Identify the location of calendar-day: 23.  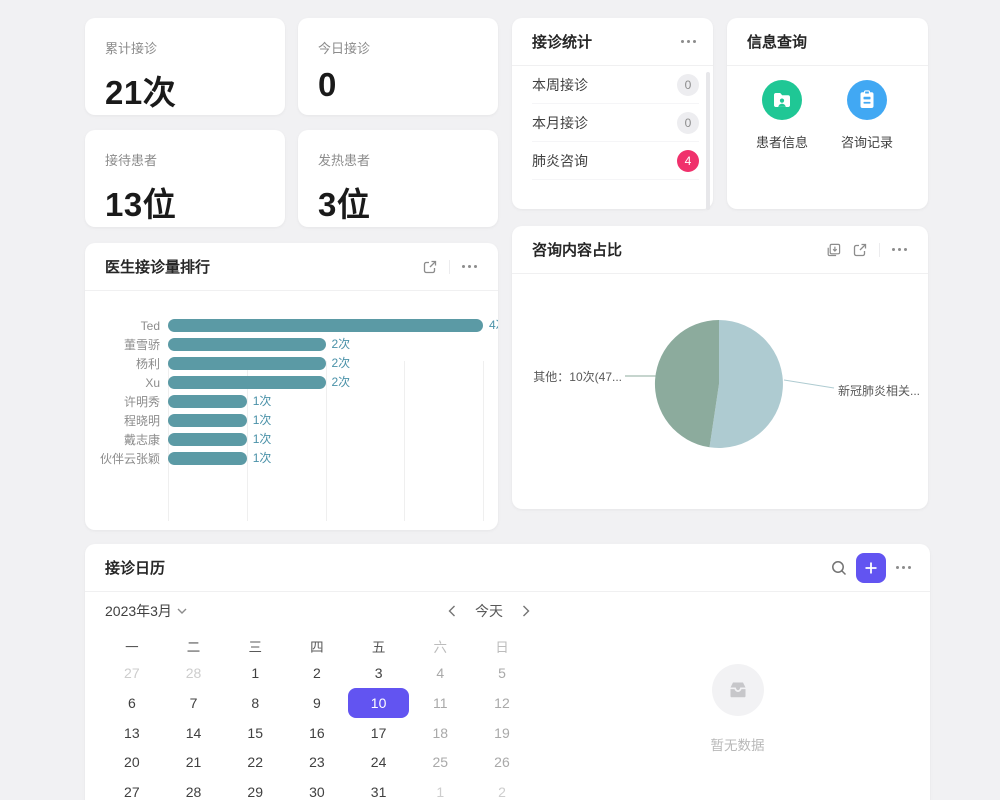
(317, 762).